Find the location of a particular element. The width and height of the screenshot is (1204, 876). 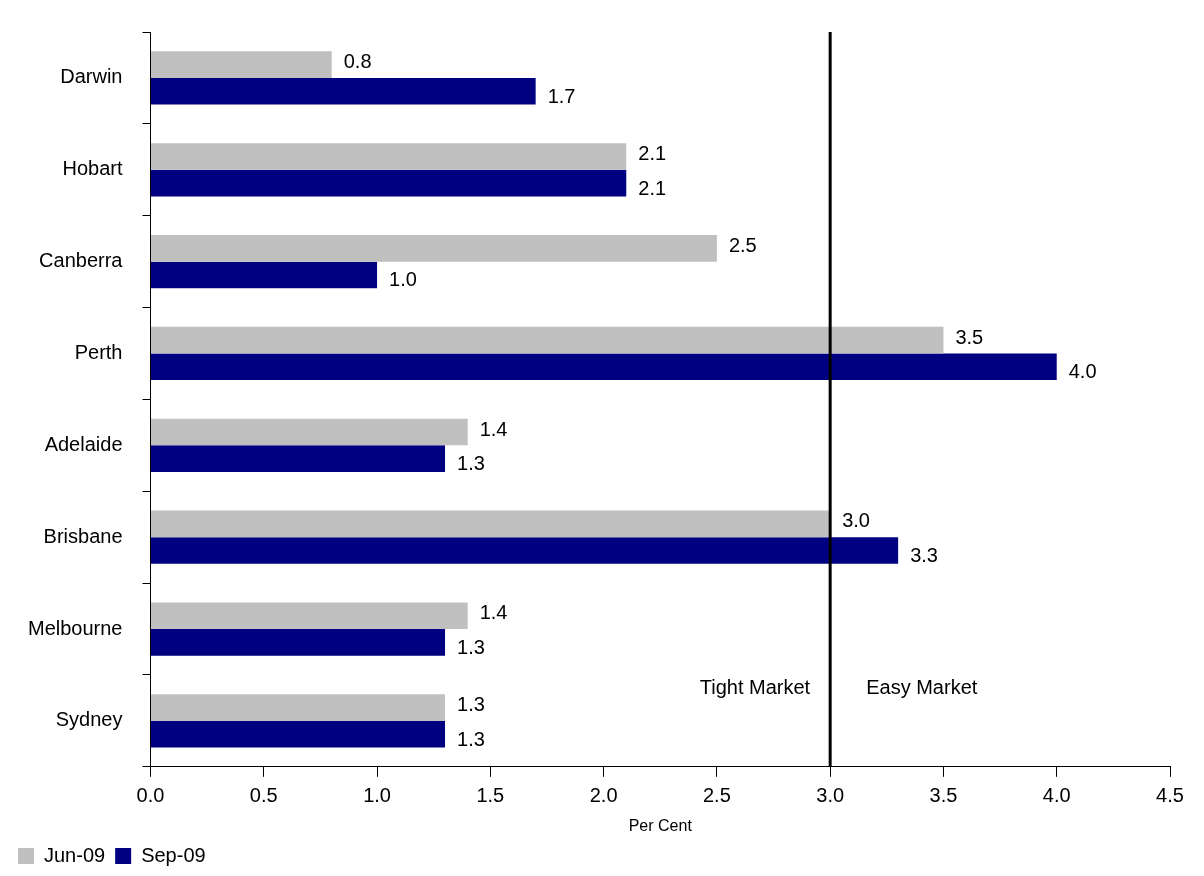

x-tick-label: 3.0 is located at coordinates (830, 795).